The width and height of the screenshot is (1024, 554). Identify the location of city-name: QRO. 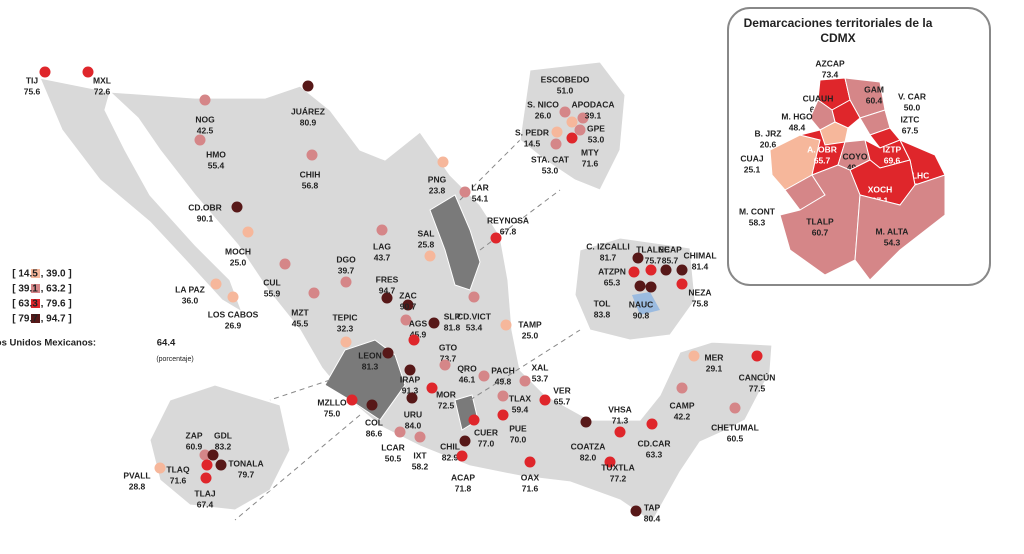
(467, 368).